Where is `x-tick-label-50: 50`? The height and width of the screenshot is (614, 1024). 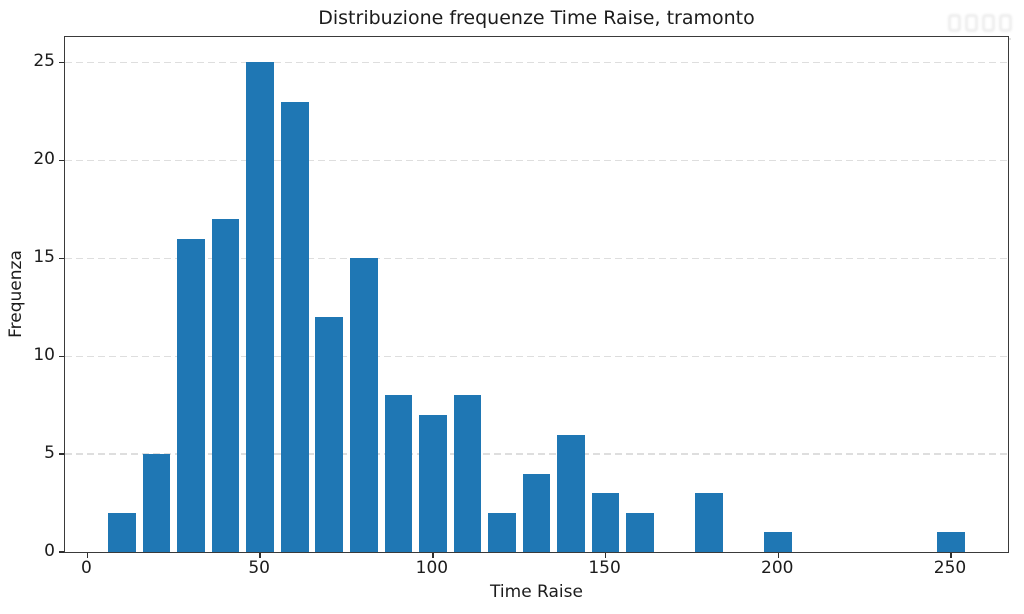 x-tick-label-50: 50 is located at coordinates (259, 568).